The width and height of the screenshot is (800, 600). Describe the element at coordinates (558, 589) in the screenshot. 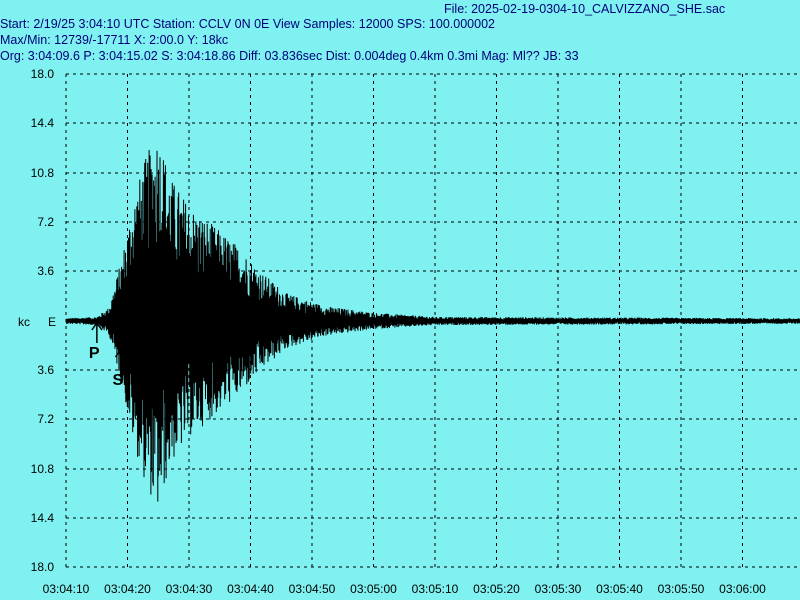

I see `x-tick-label: 03:05:30` at that location.